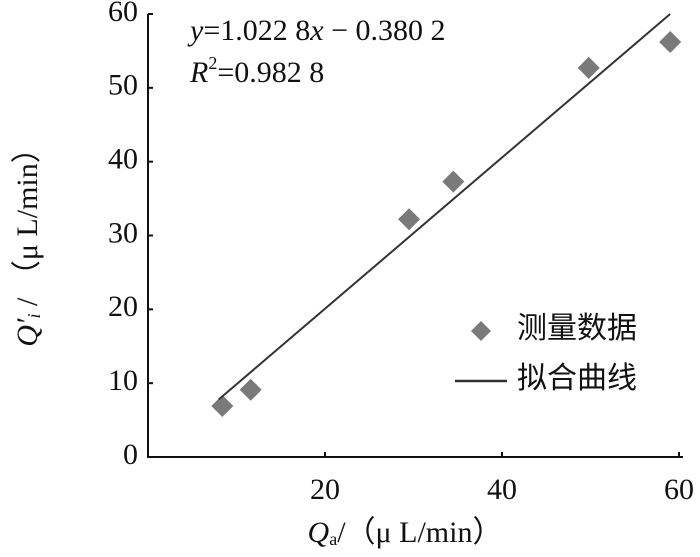  Describe the element at coordinates (419, 532) in the screenshot. I see `xl-part: /（μ L/min）` at that location.